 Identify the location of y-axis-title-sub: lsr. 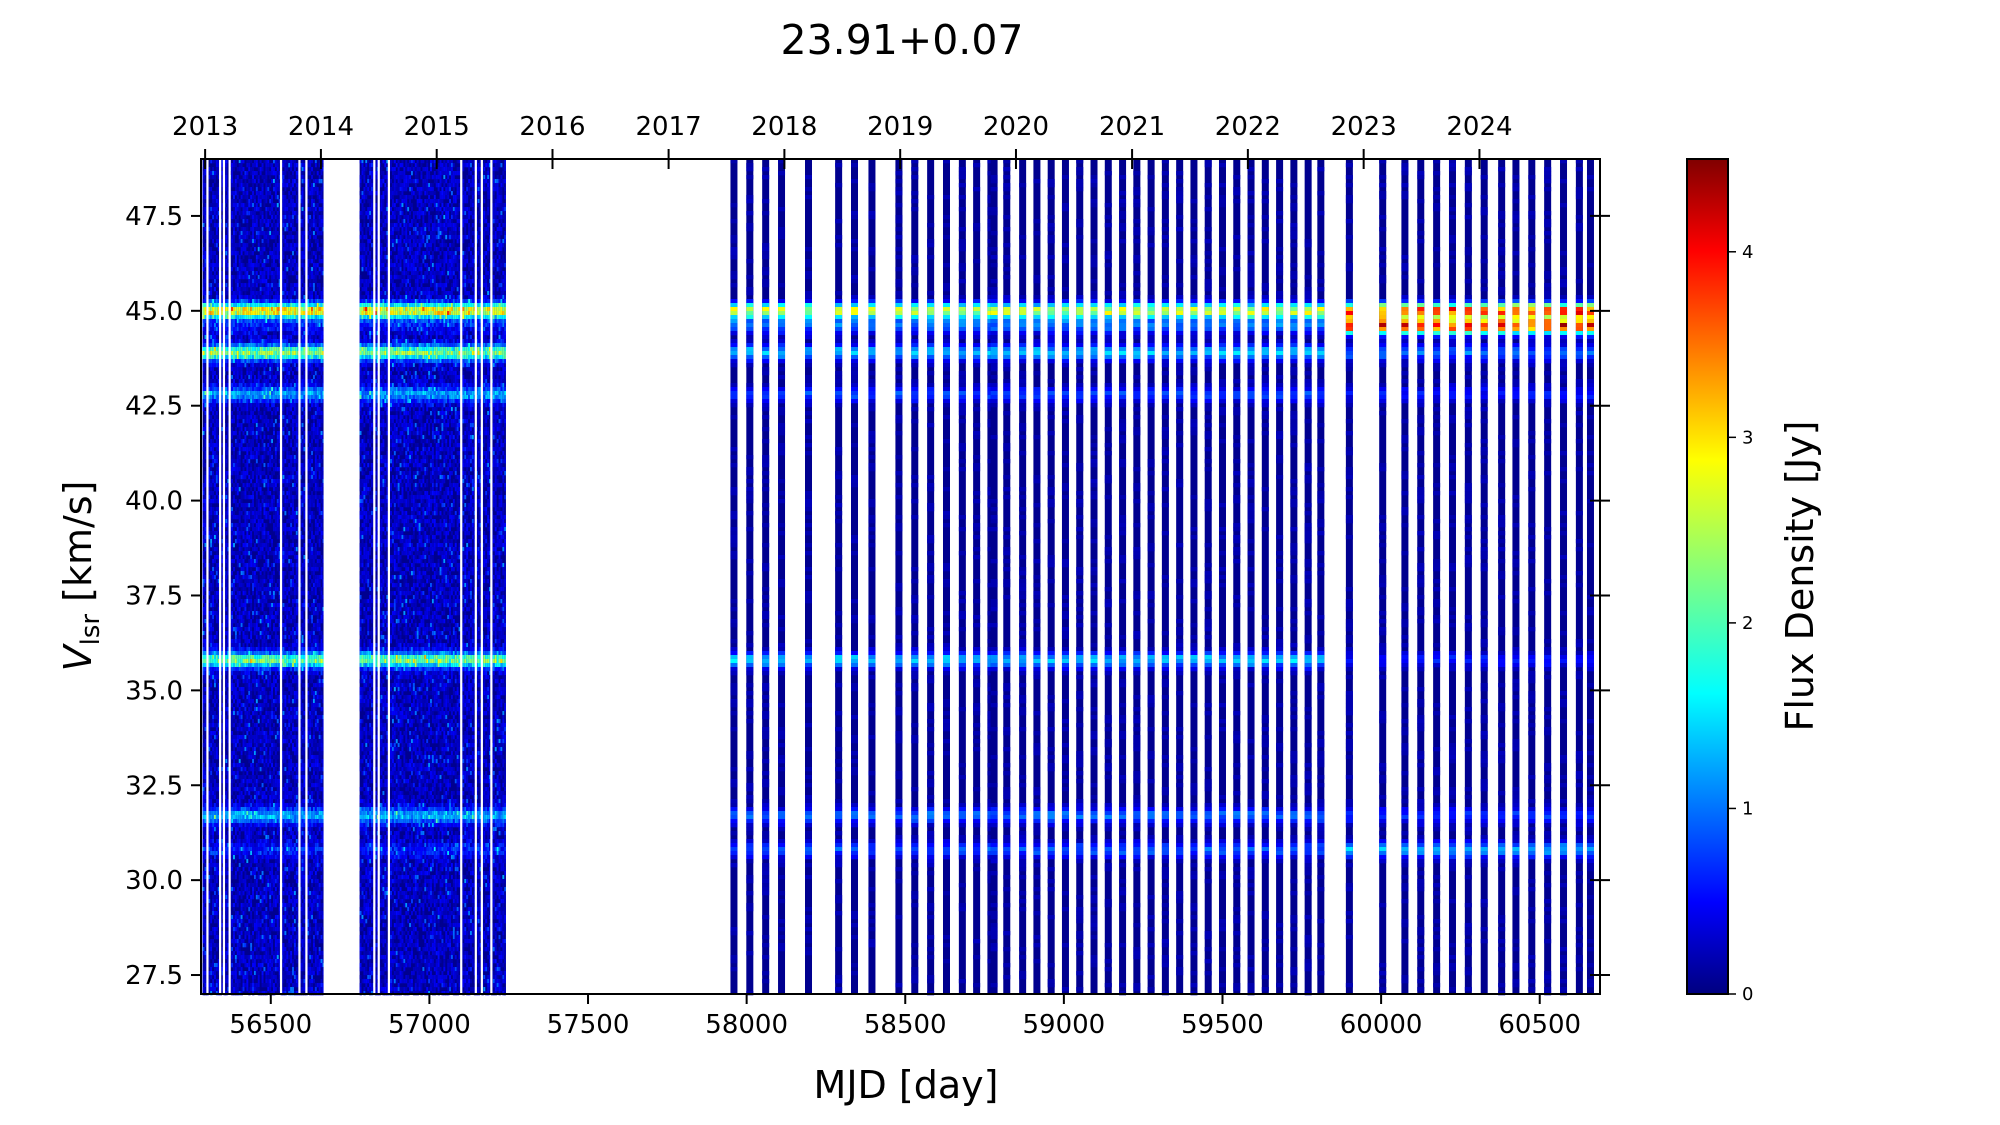
(91, 630).